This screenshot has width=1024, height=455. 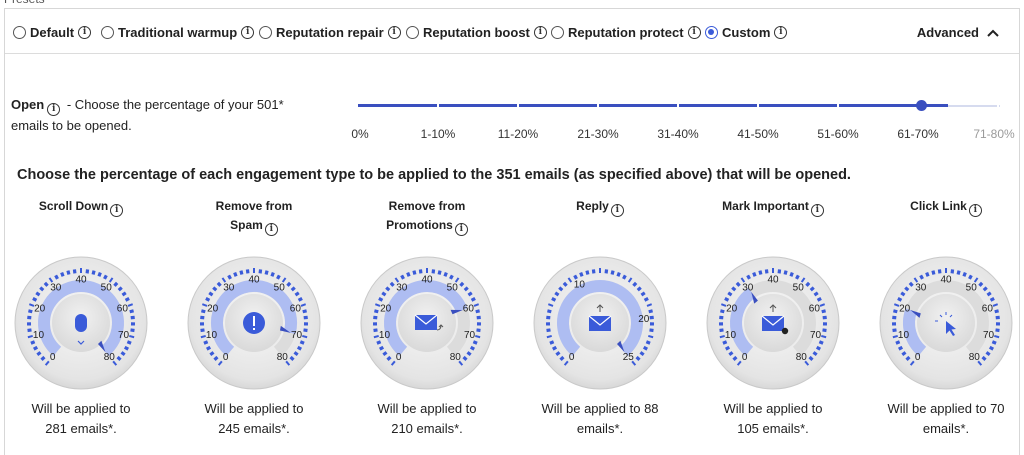 I want to click on slider-option-label: 11-20%, so click(x=518, y=134).